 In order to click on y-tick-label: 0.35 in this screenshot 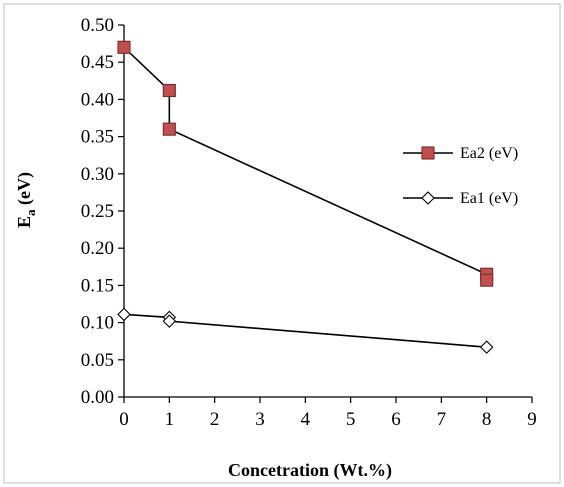, I will do `click(97, 137)`.